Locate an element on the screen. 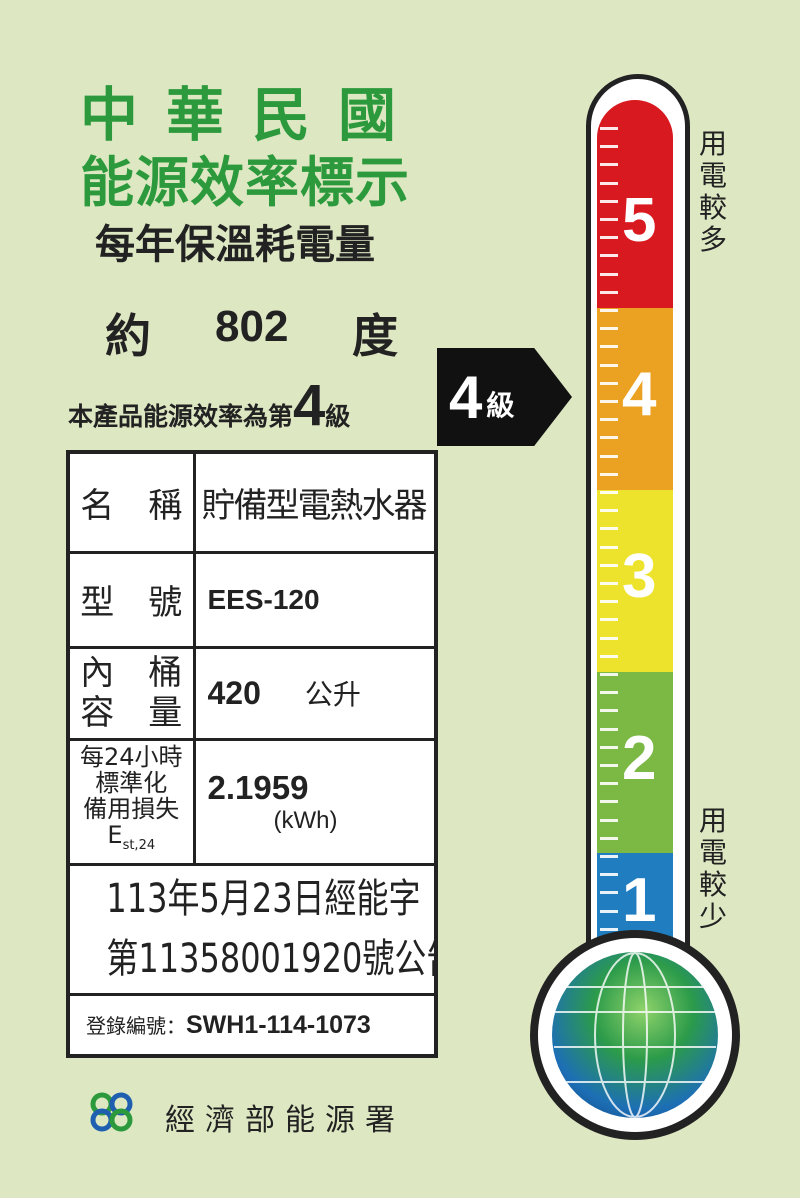 This screenshot has height=1198, width=800. loss-label-3: 備用損失 is located at coordinates (131, 809).